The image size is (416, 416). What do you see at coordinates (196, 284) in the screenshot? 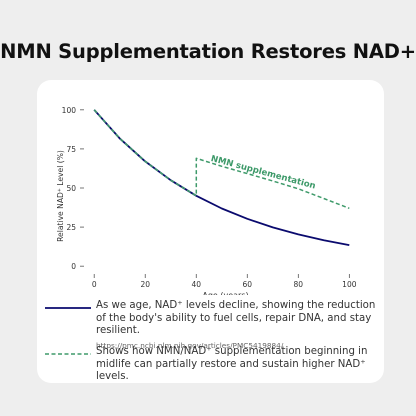
I see `x-tick-label: 40` at bounding box center [196, 284].